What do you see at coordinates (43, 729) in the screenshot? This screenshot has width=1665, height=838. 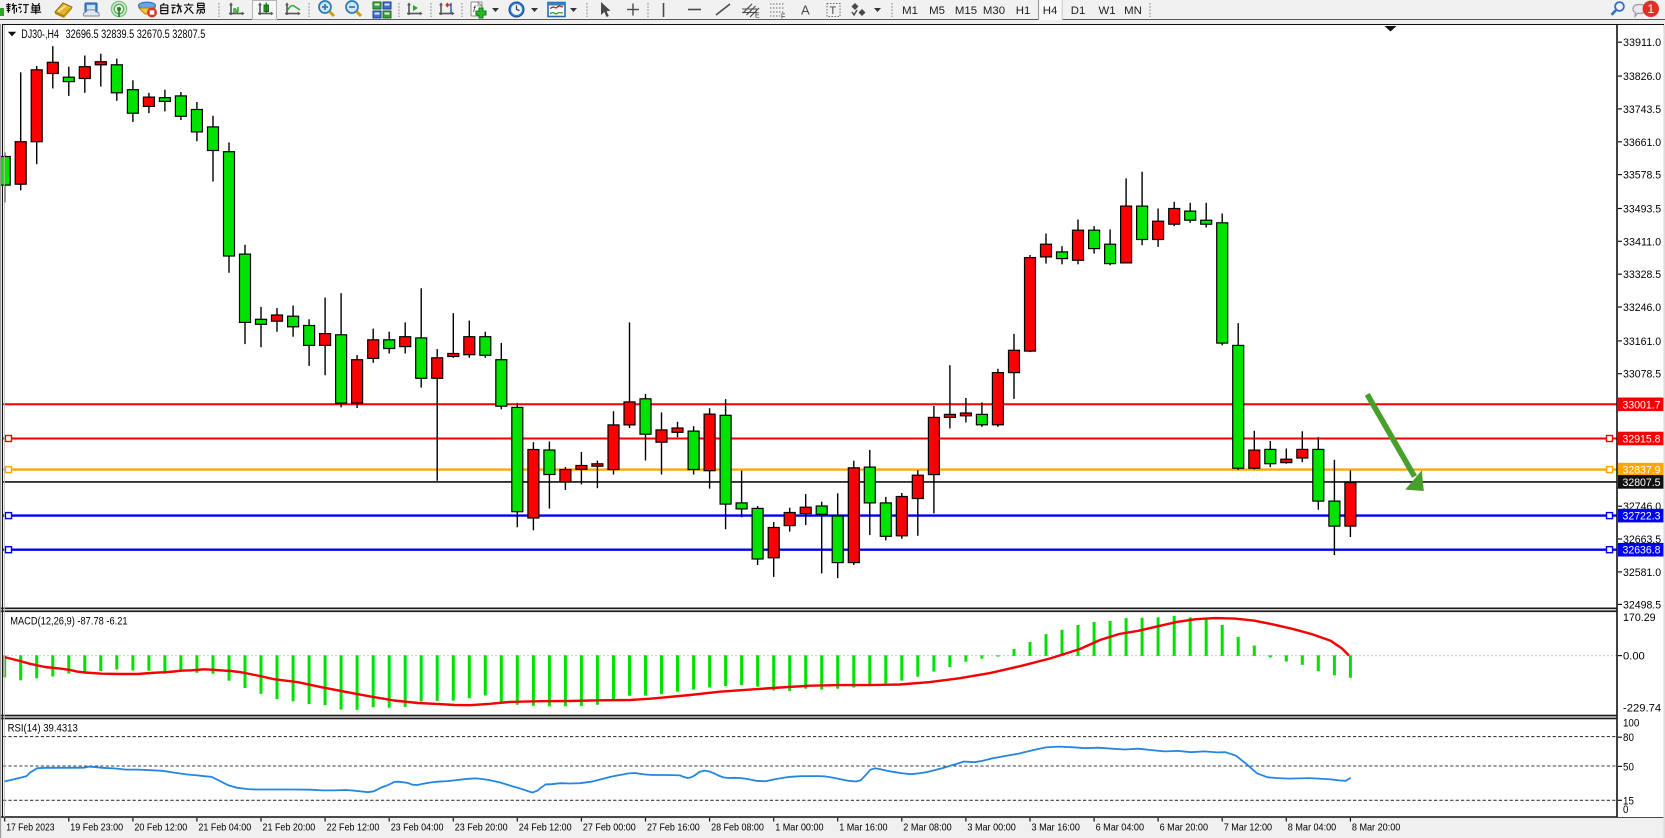 I see `svg-text: RSI(14) 39.4313` at bounding box center [43, 729].